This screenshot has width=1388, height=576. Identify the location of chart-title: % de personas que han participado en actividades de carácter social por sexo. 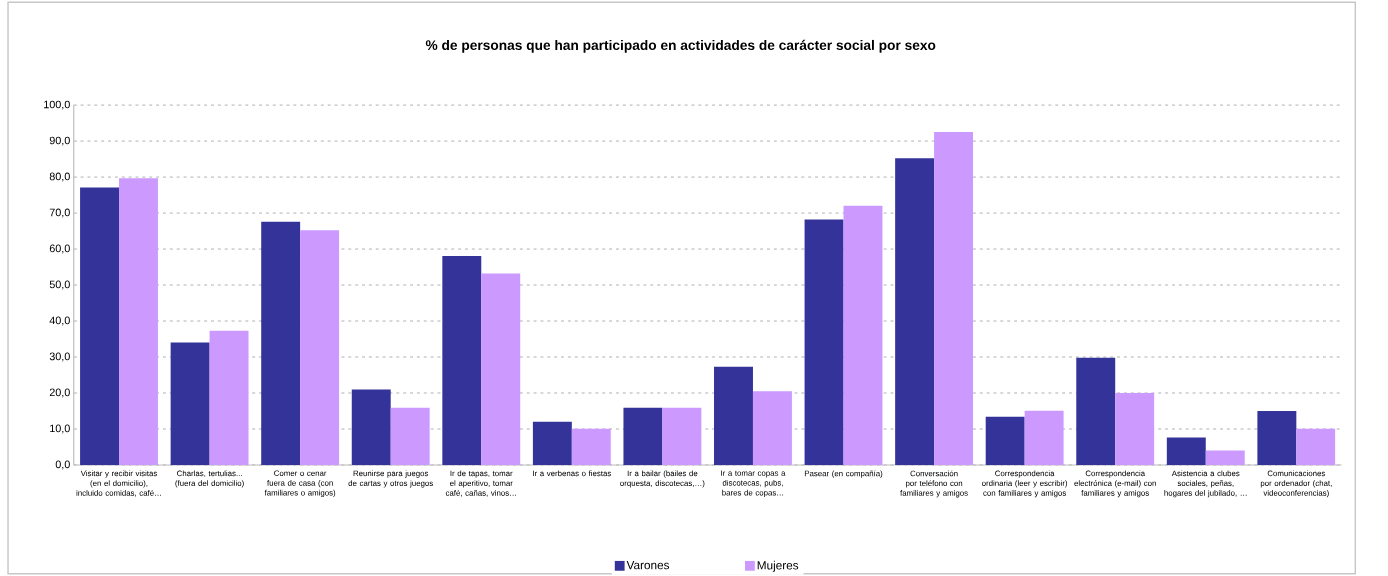
(680, 46).